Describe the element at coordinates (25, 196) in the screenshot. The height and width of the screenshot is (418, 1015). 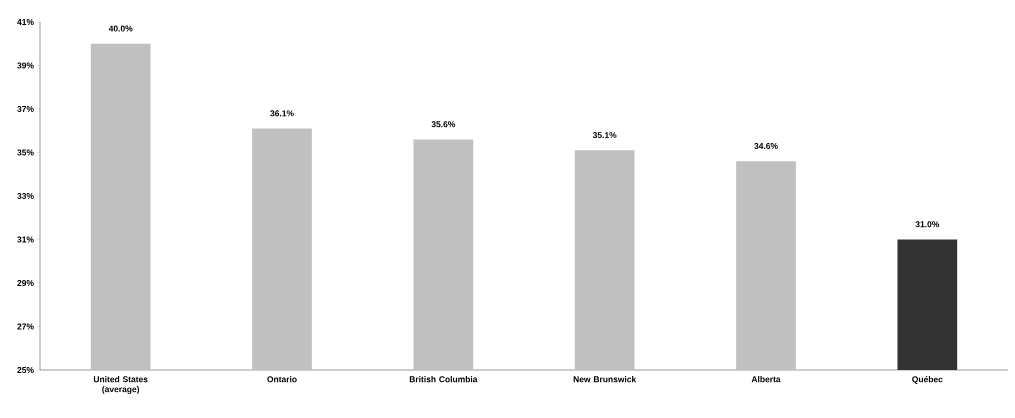
I see `y-tick-label: 33%` at that location.